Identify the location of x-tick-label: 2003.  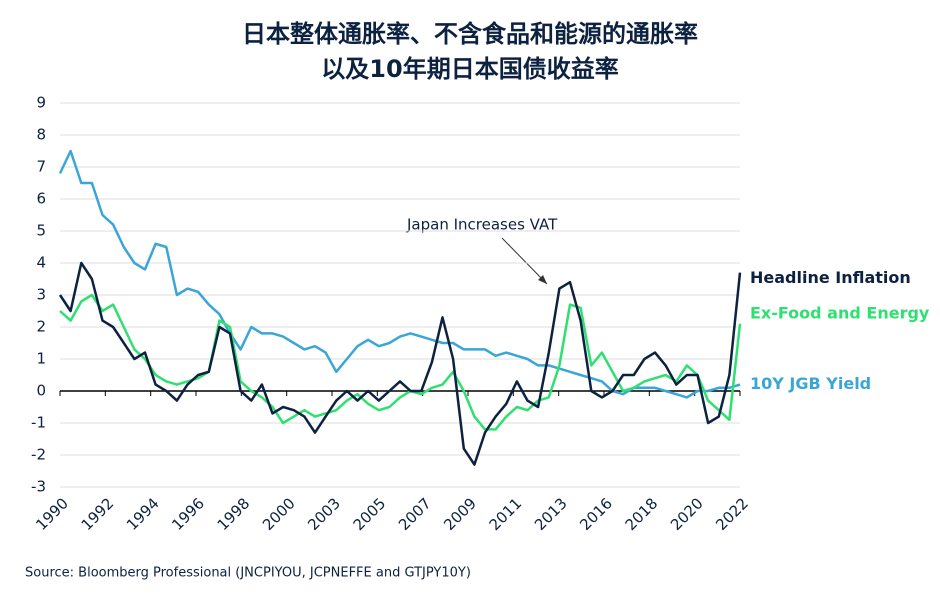
(324, 514).